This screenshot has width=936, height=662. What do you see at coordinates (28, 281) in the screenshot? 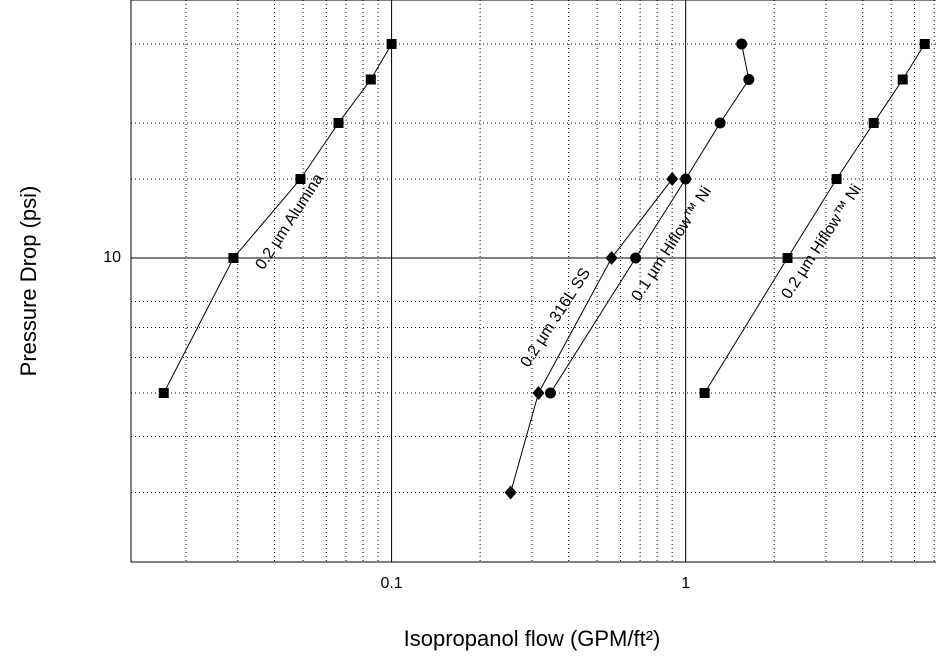
I see `y-axis-title: Pressure Drop (psi)` at bounding box center [28, 281].